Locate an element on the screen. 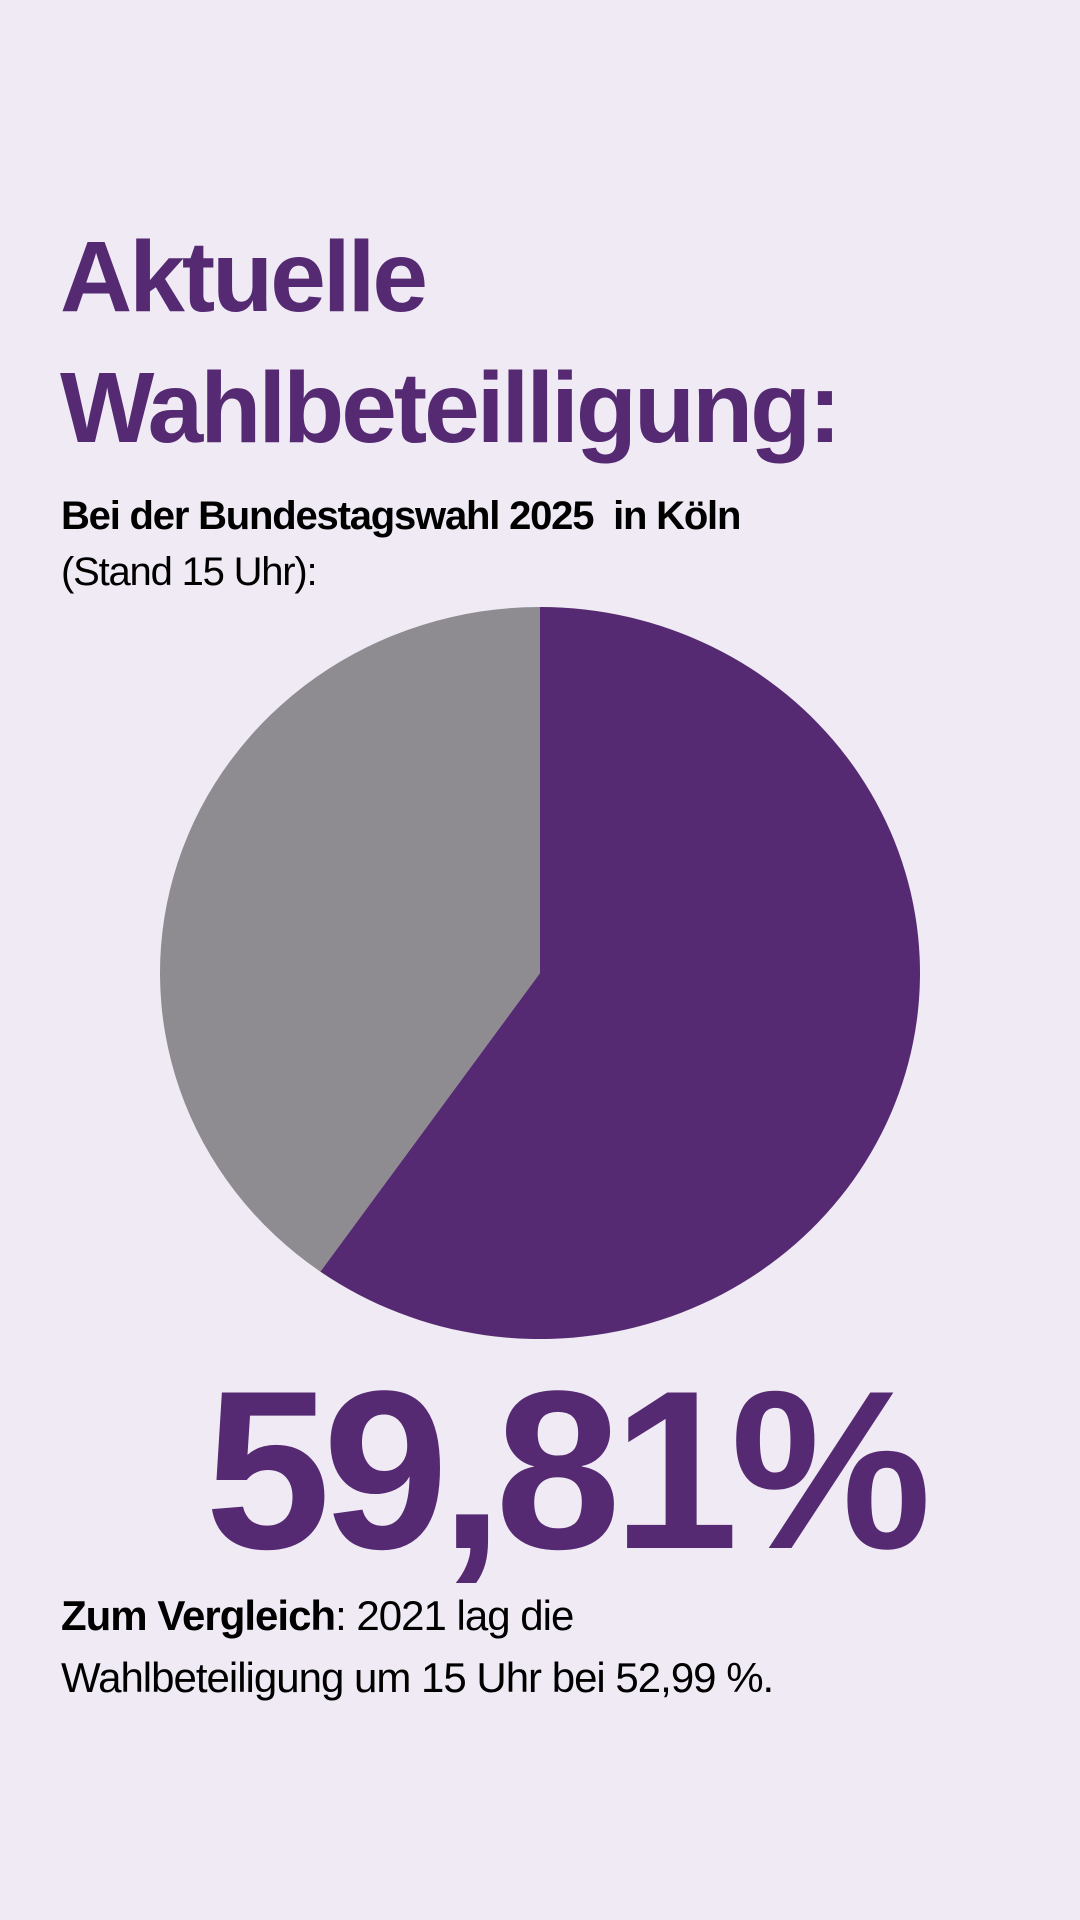 This screenshot has width=1080, height=1920. page-title: Aktuelle Wahlbeteilligung: is located at coordinates (451, 343).